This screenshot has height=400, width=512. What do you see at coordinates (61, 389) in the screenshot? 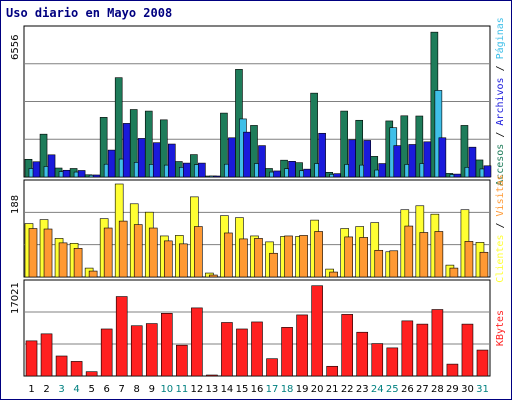
I see `x-tick-label-day-3: 3` at bounding box center [61, 389].